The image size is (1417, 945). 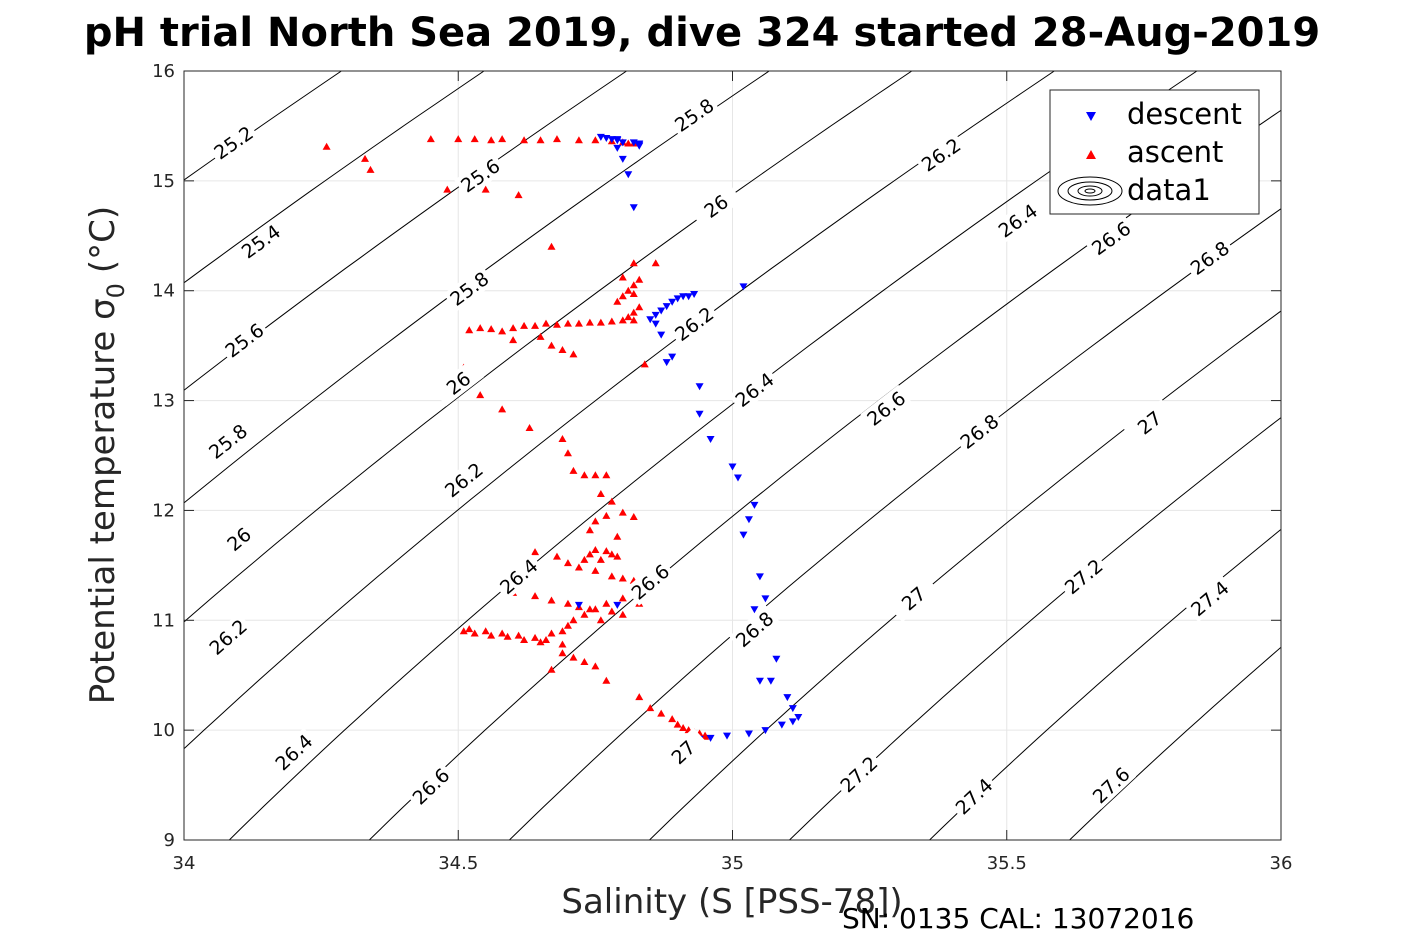 What do you see at coordinates (163, 181) in the screenshot?
I see `y-tick-label-6: 15` at bounding box center [163, 181].